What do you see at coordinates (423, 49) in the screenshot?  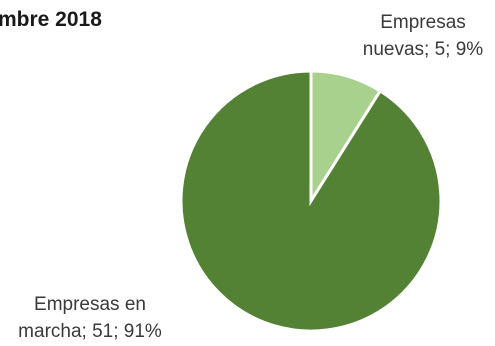 I see `data-label-0-line-1: nuevas; 5; 9%` at bounding box center [423, 49].